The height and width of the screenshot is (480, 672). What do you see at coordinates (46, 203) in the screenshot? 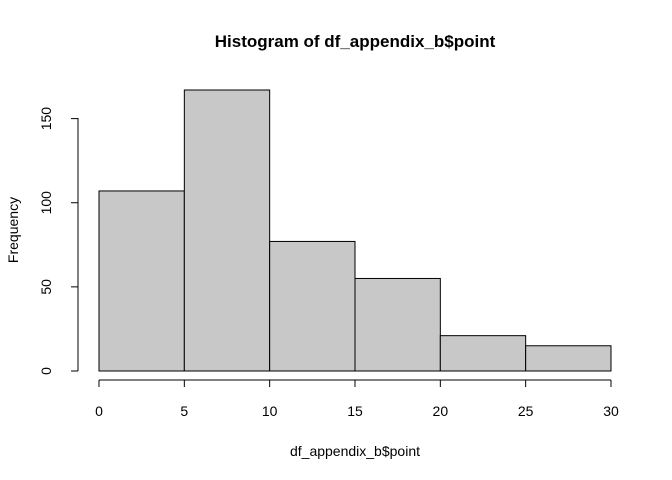
I see `y-tick-label-2: 100` at bounding box center [46, 203].